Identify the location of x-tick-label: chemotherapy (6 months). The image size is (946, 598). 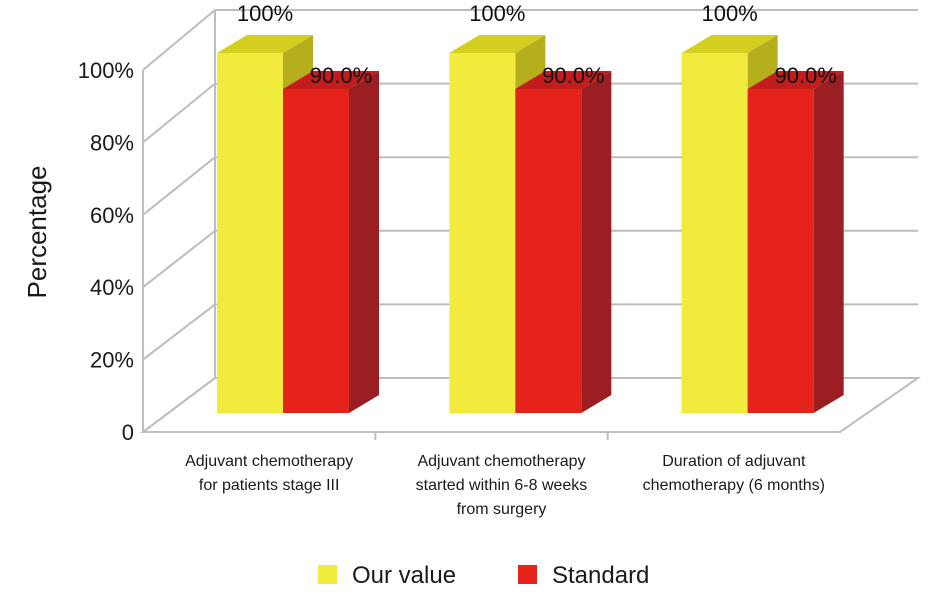
(734, 485).